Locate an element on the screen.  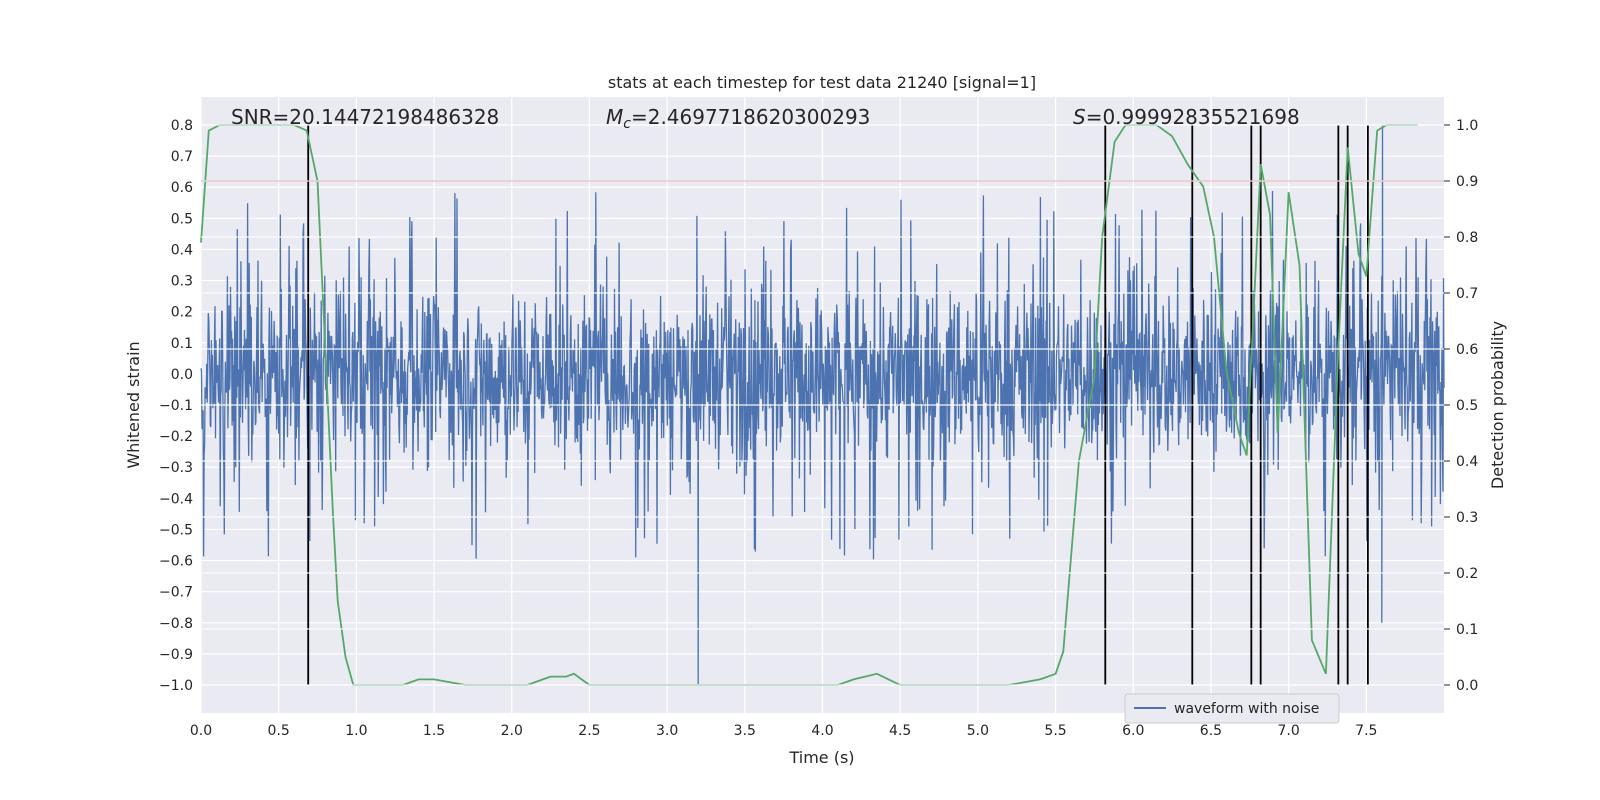
y-right-tick-label: 0.5 is located at coordinates (1467, 406).